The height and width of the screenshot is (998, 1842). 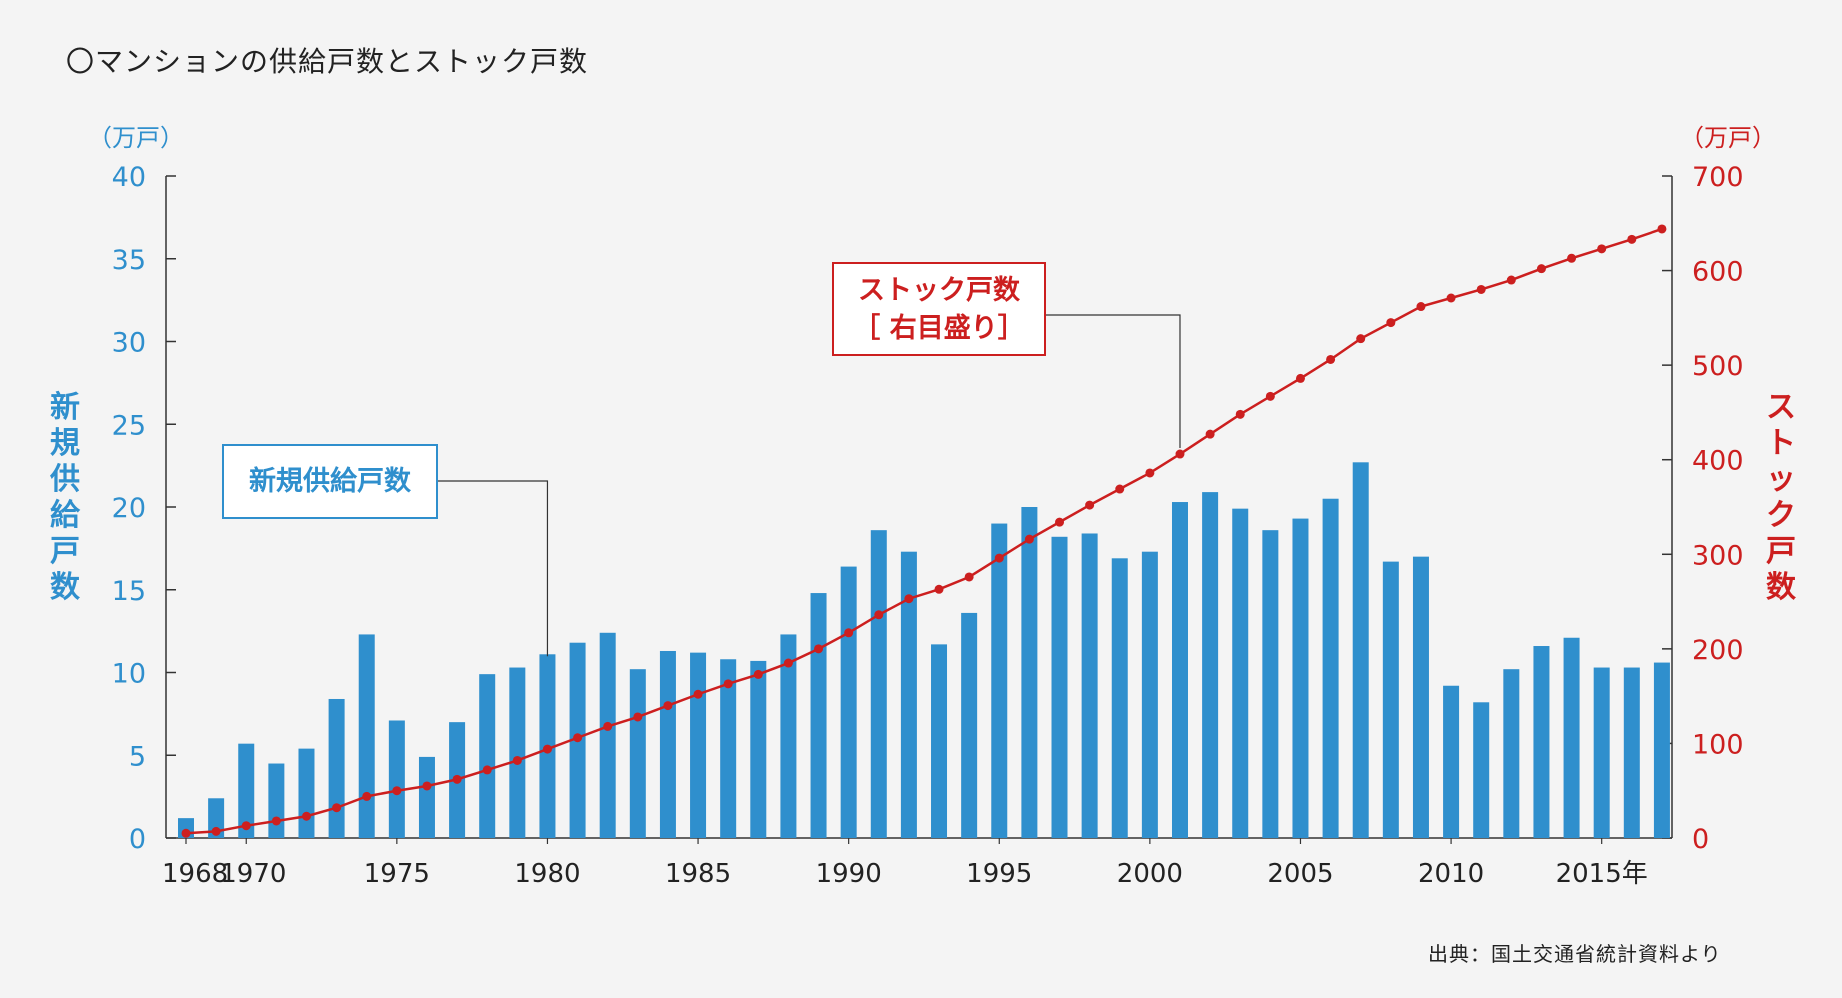 What do you see at coordinates (939, 290) in the screenshot?
I see `line-series-callout-text: ストック戸数` at bounding box center [939, 290].